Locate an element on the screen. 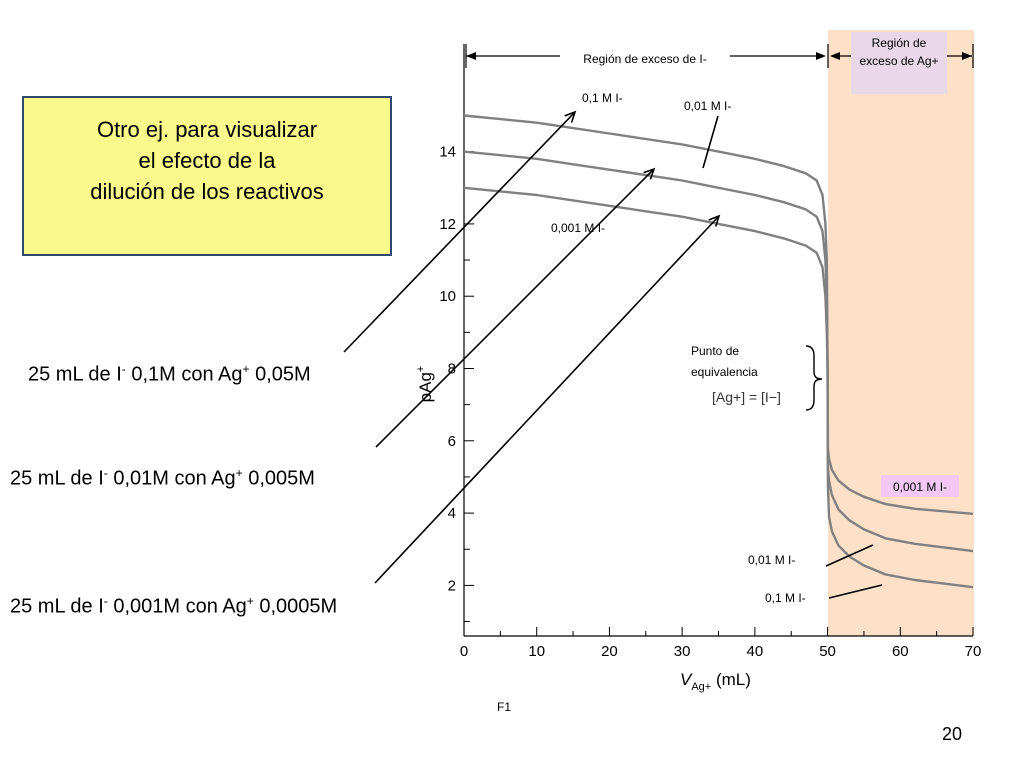  x-tick-label: 20 is located at coordinates (609, 651).